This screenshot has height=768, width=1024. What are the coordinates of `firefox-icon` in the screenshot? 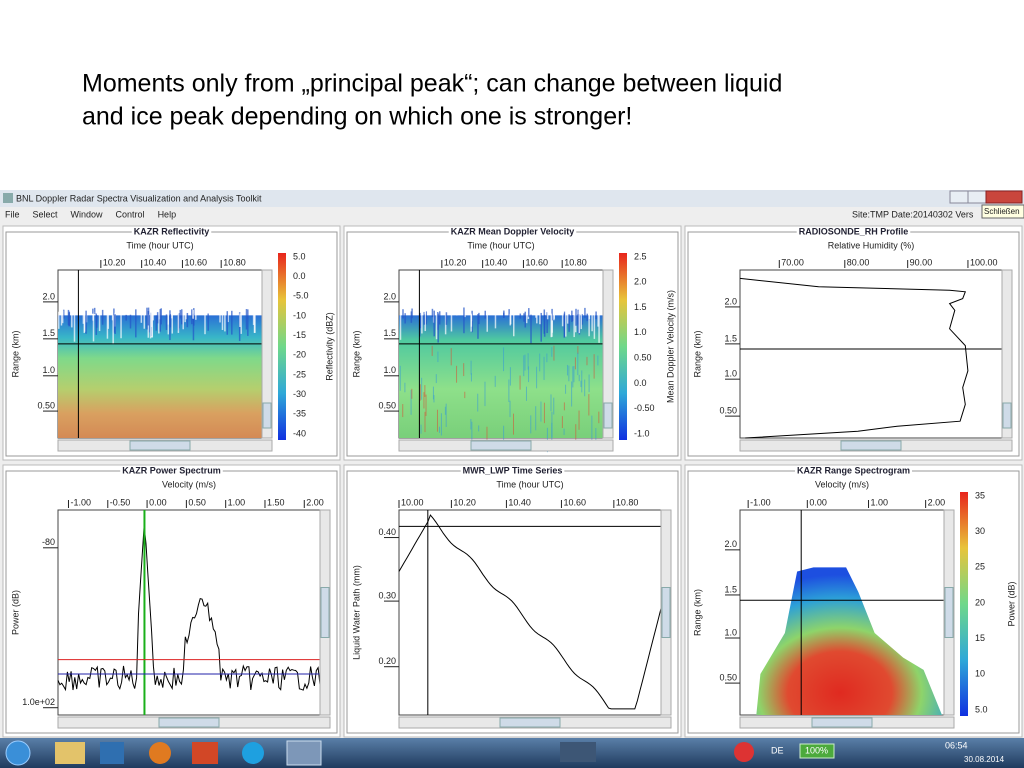 It's located at (160, 753).